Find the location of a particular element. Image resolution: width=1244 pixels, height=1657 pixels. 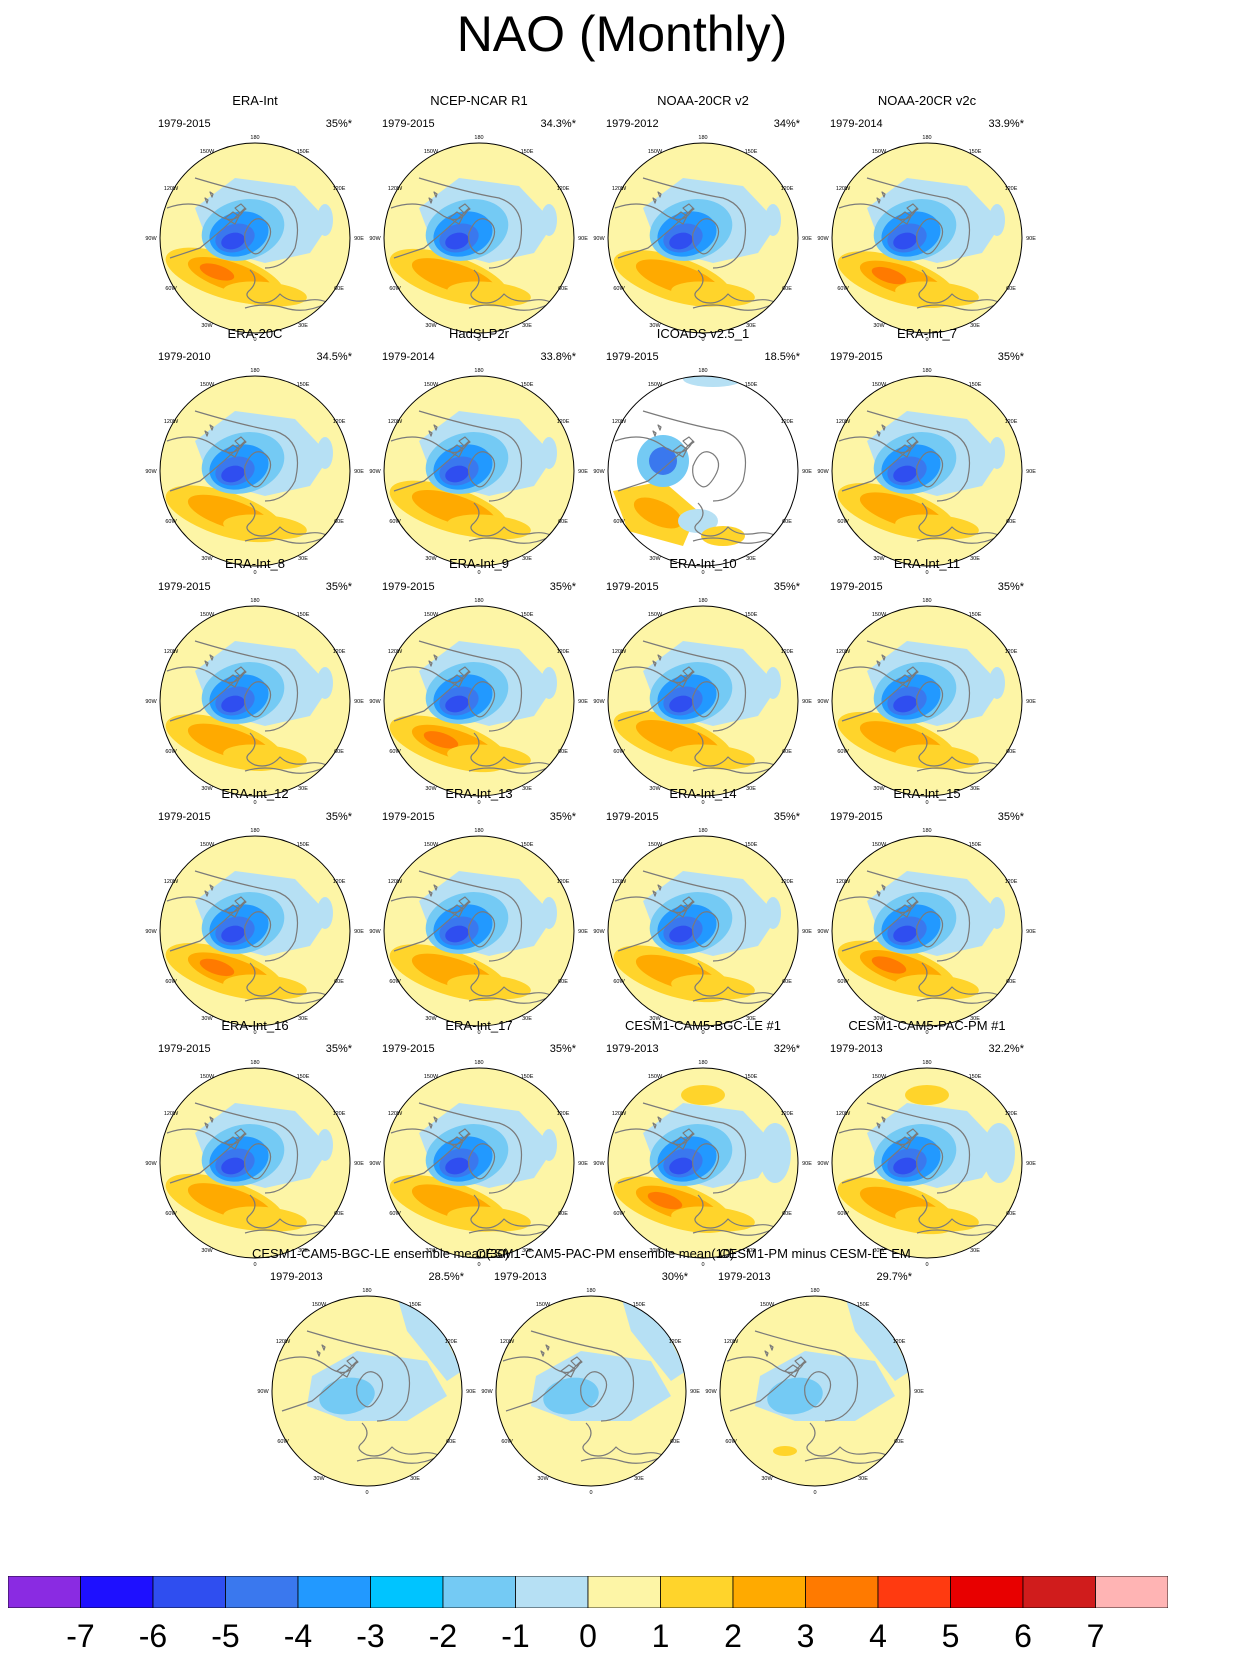

panel-title: HadSLP2r is located at coordinates (479, 333).